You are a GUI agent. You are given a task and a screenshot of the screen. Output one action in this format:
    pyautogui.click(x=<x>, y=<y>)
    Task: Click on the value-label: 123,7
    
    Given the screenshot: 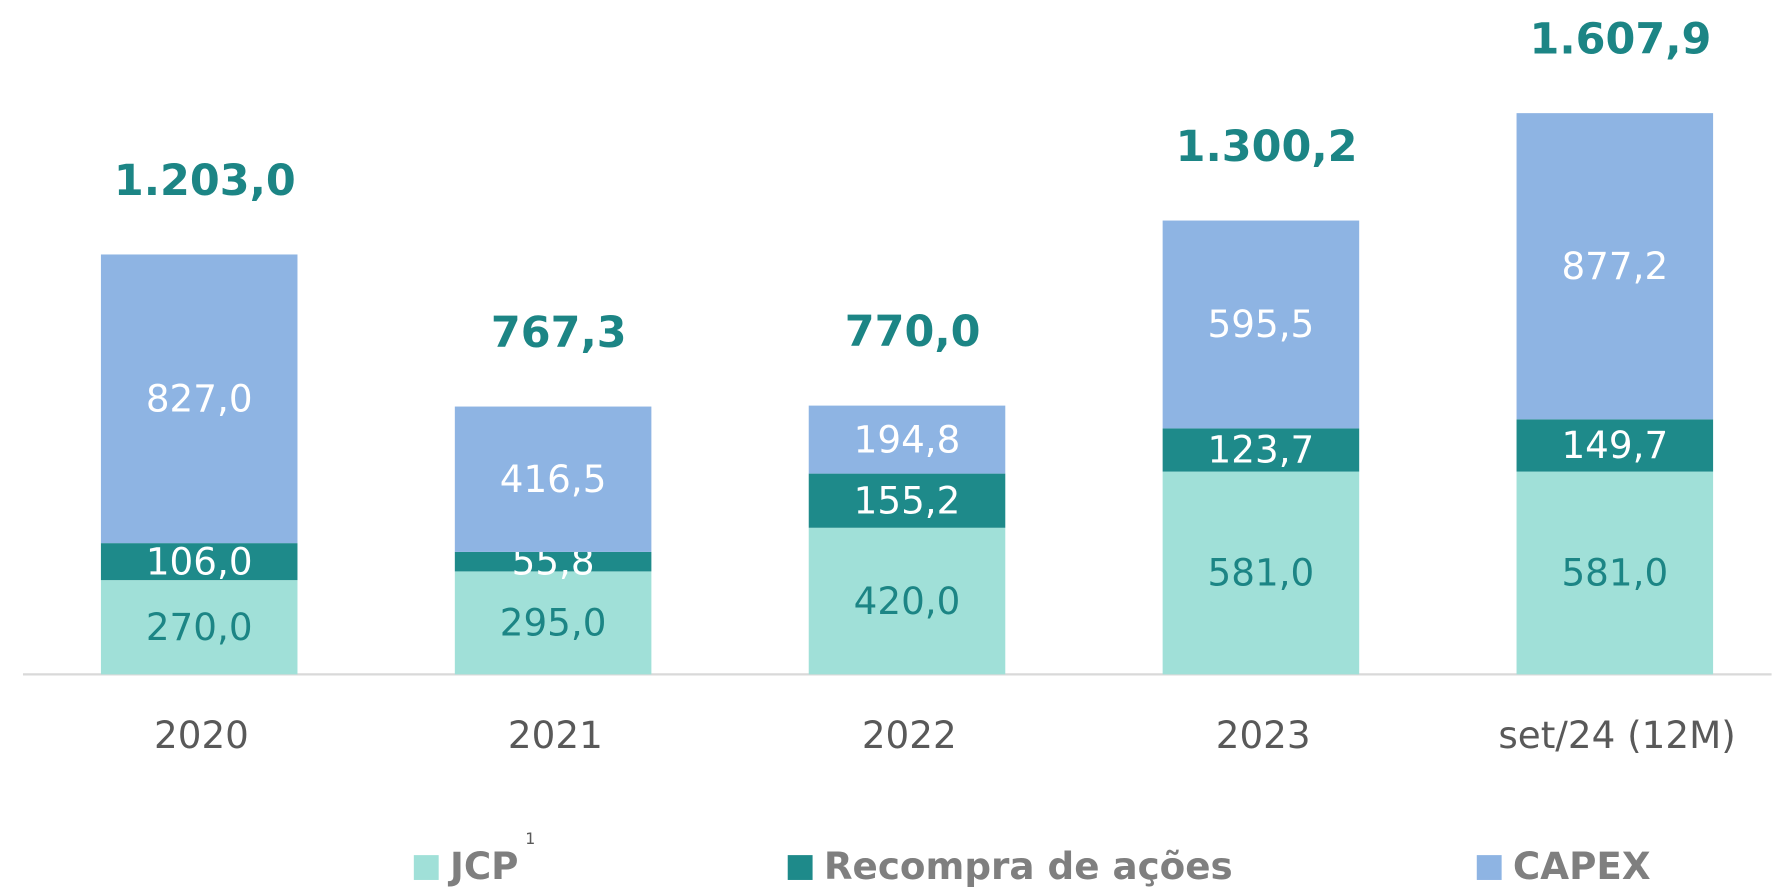 What is the action you would take?
    pyautogui.click(x=1261, y=450)
    